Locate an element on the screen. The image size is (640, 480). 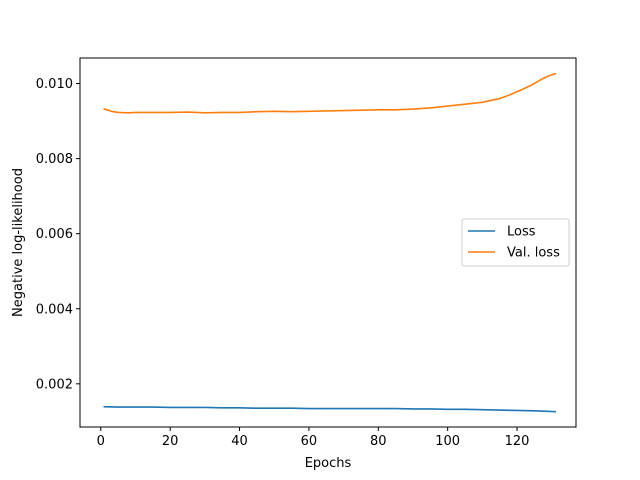
x-tick-label: 80 is located at coordinates (378, 441).